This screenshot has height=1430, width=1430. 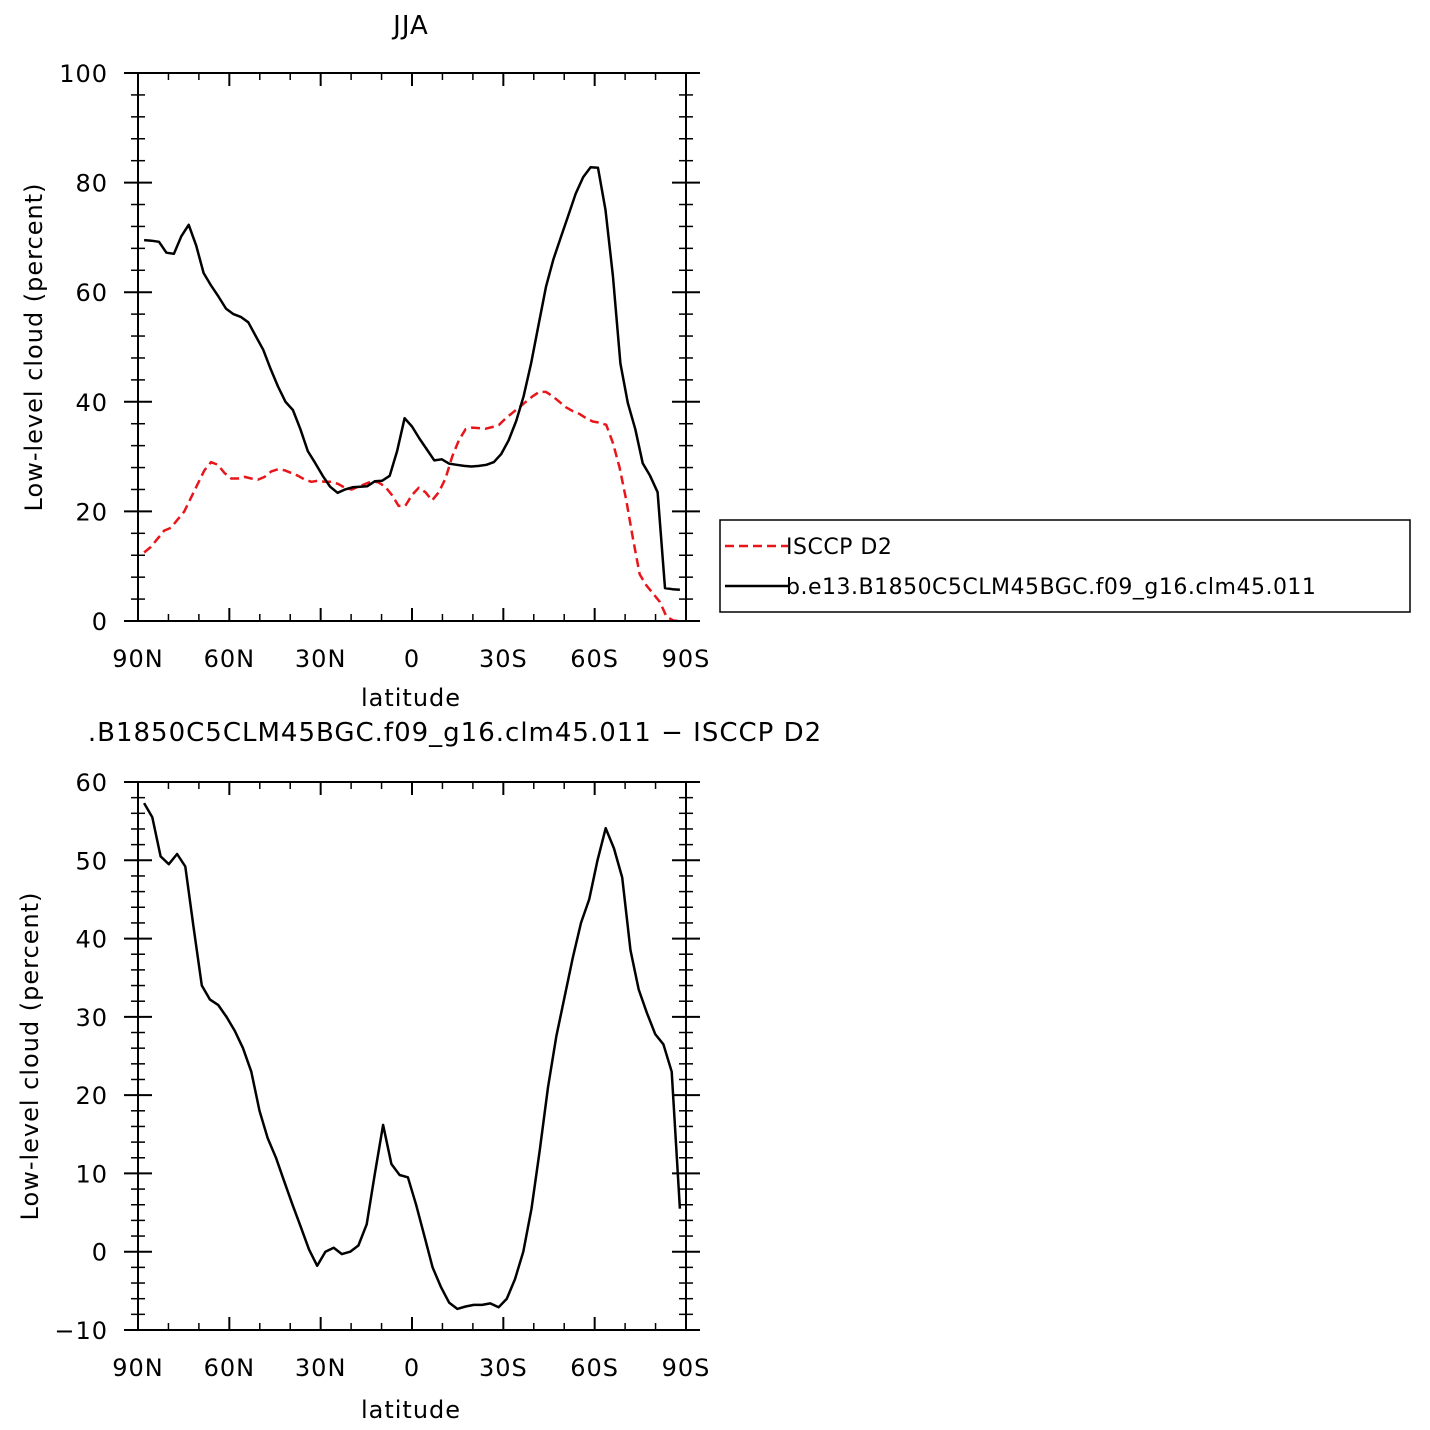 I want to click on bottom-x-tick-label: 90S, so click(x=686, y=1368).